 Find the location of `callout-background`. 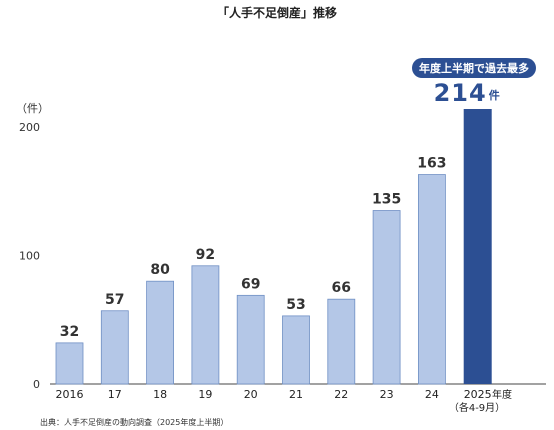

callout-background is located at coordinates (474, 68).